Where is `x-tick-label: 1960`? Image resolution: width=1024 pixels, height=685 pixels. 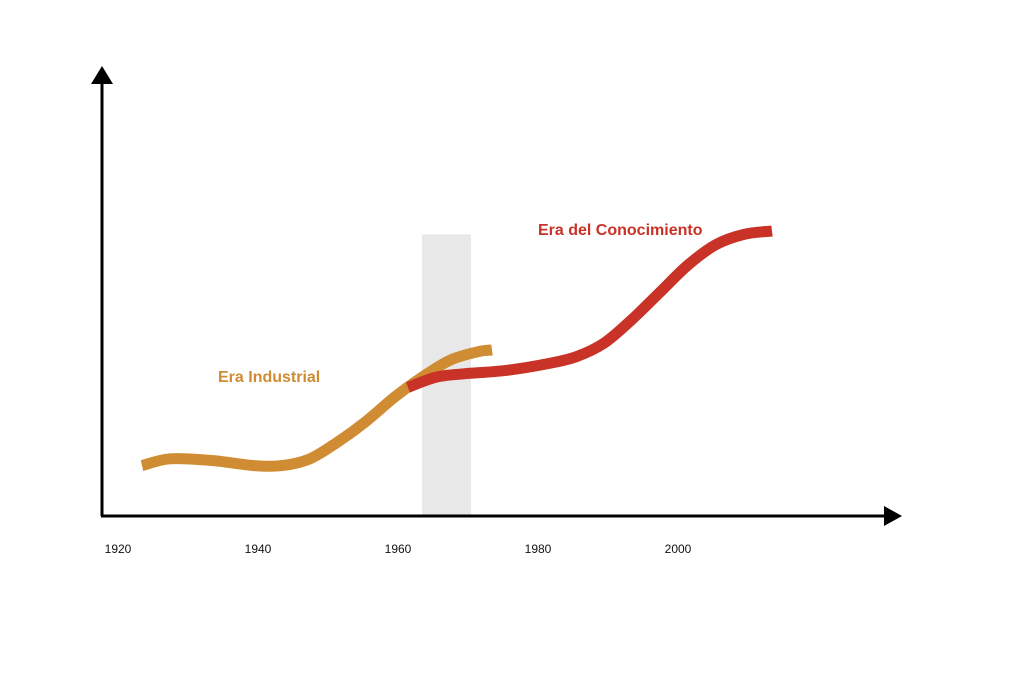 x-tick-label: 1960 is located at coordinates (398, 549).